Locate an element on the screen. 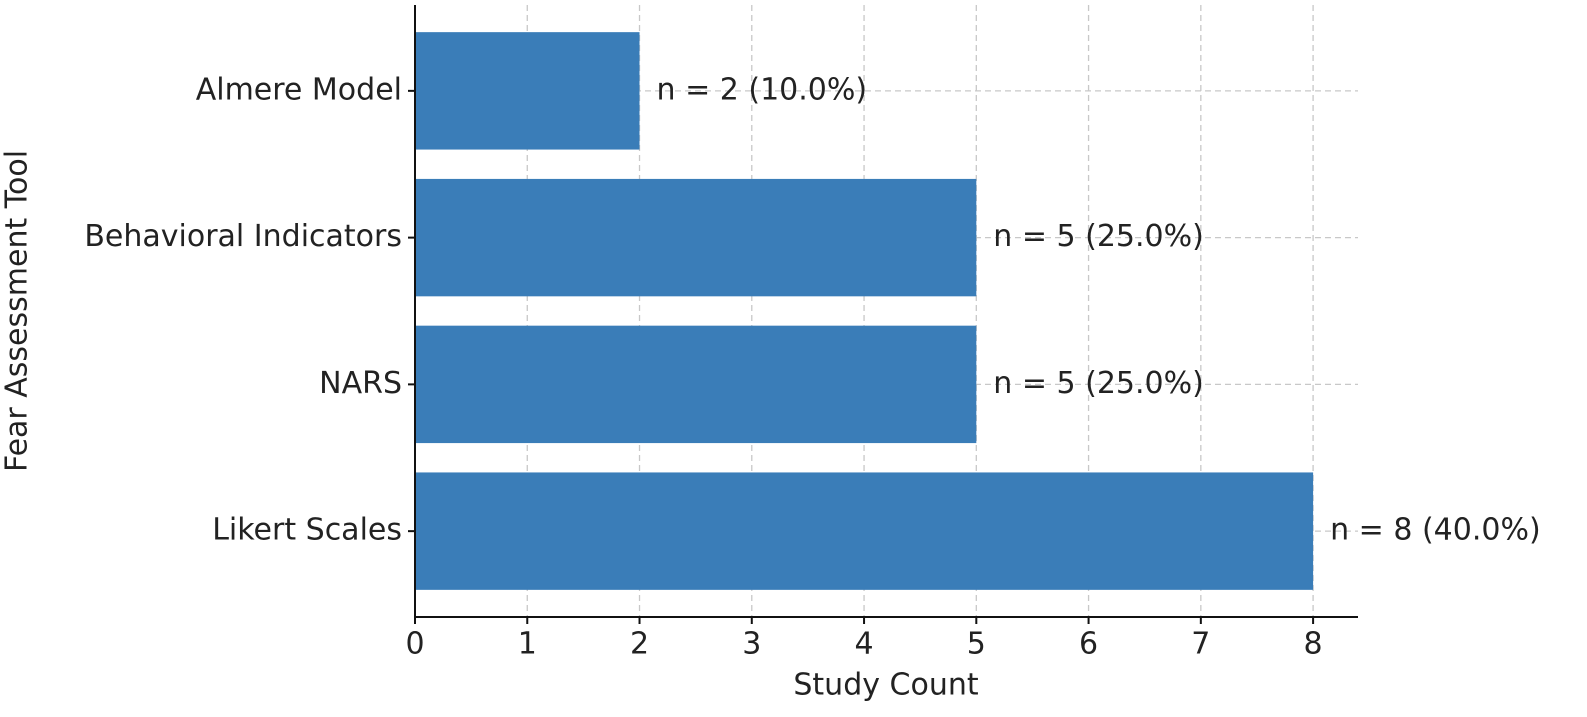 Image resolution: width=1587 pixels, height=717 pixels. data-label: n = 2 (10.0%) is located at coordinates (762, 89).